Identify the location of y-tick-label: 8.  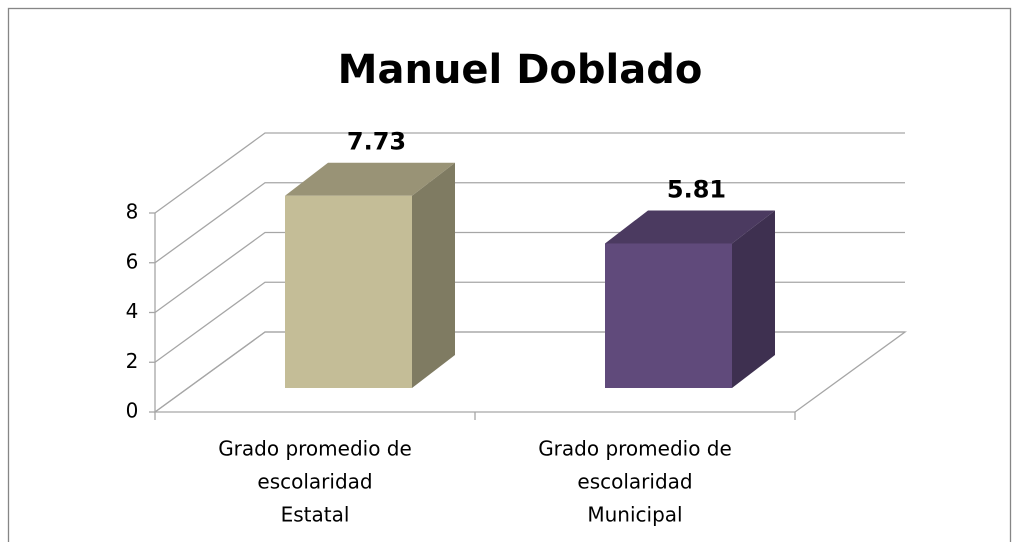
(132, 212).